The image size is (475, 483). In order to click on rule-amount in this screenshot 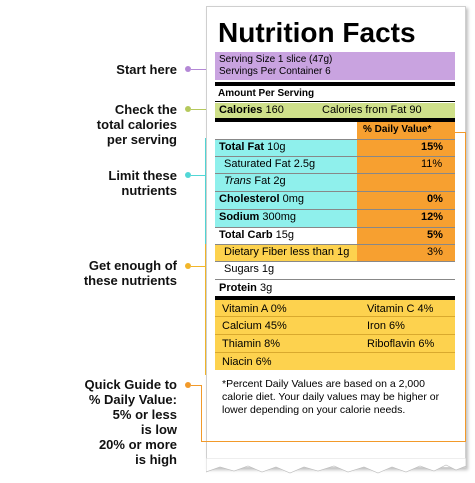, I will do `click(335, 101)`.